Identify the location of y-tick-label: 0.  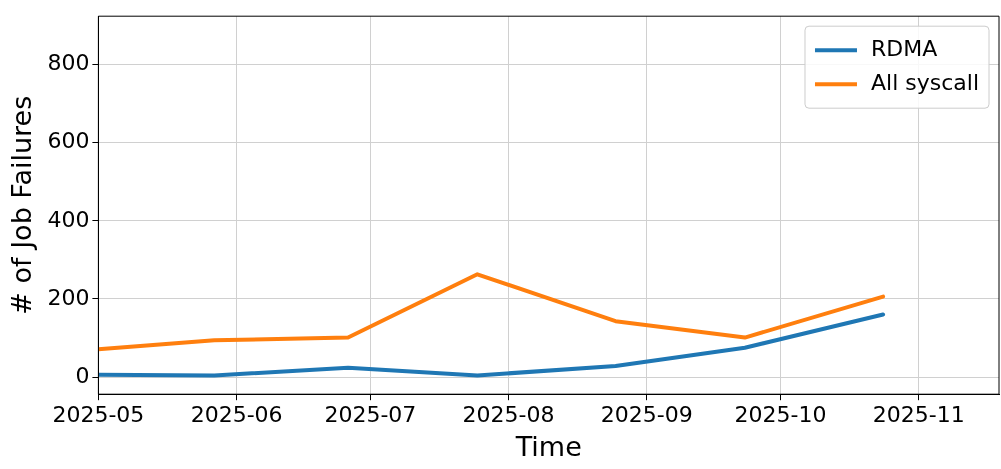
(82, 375).